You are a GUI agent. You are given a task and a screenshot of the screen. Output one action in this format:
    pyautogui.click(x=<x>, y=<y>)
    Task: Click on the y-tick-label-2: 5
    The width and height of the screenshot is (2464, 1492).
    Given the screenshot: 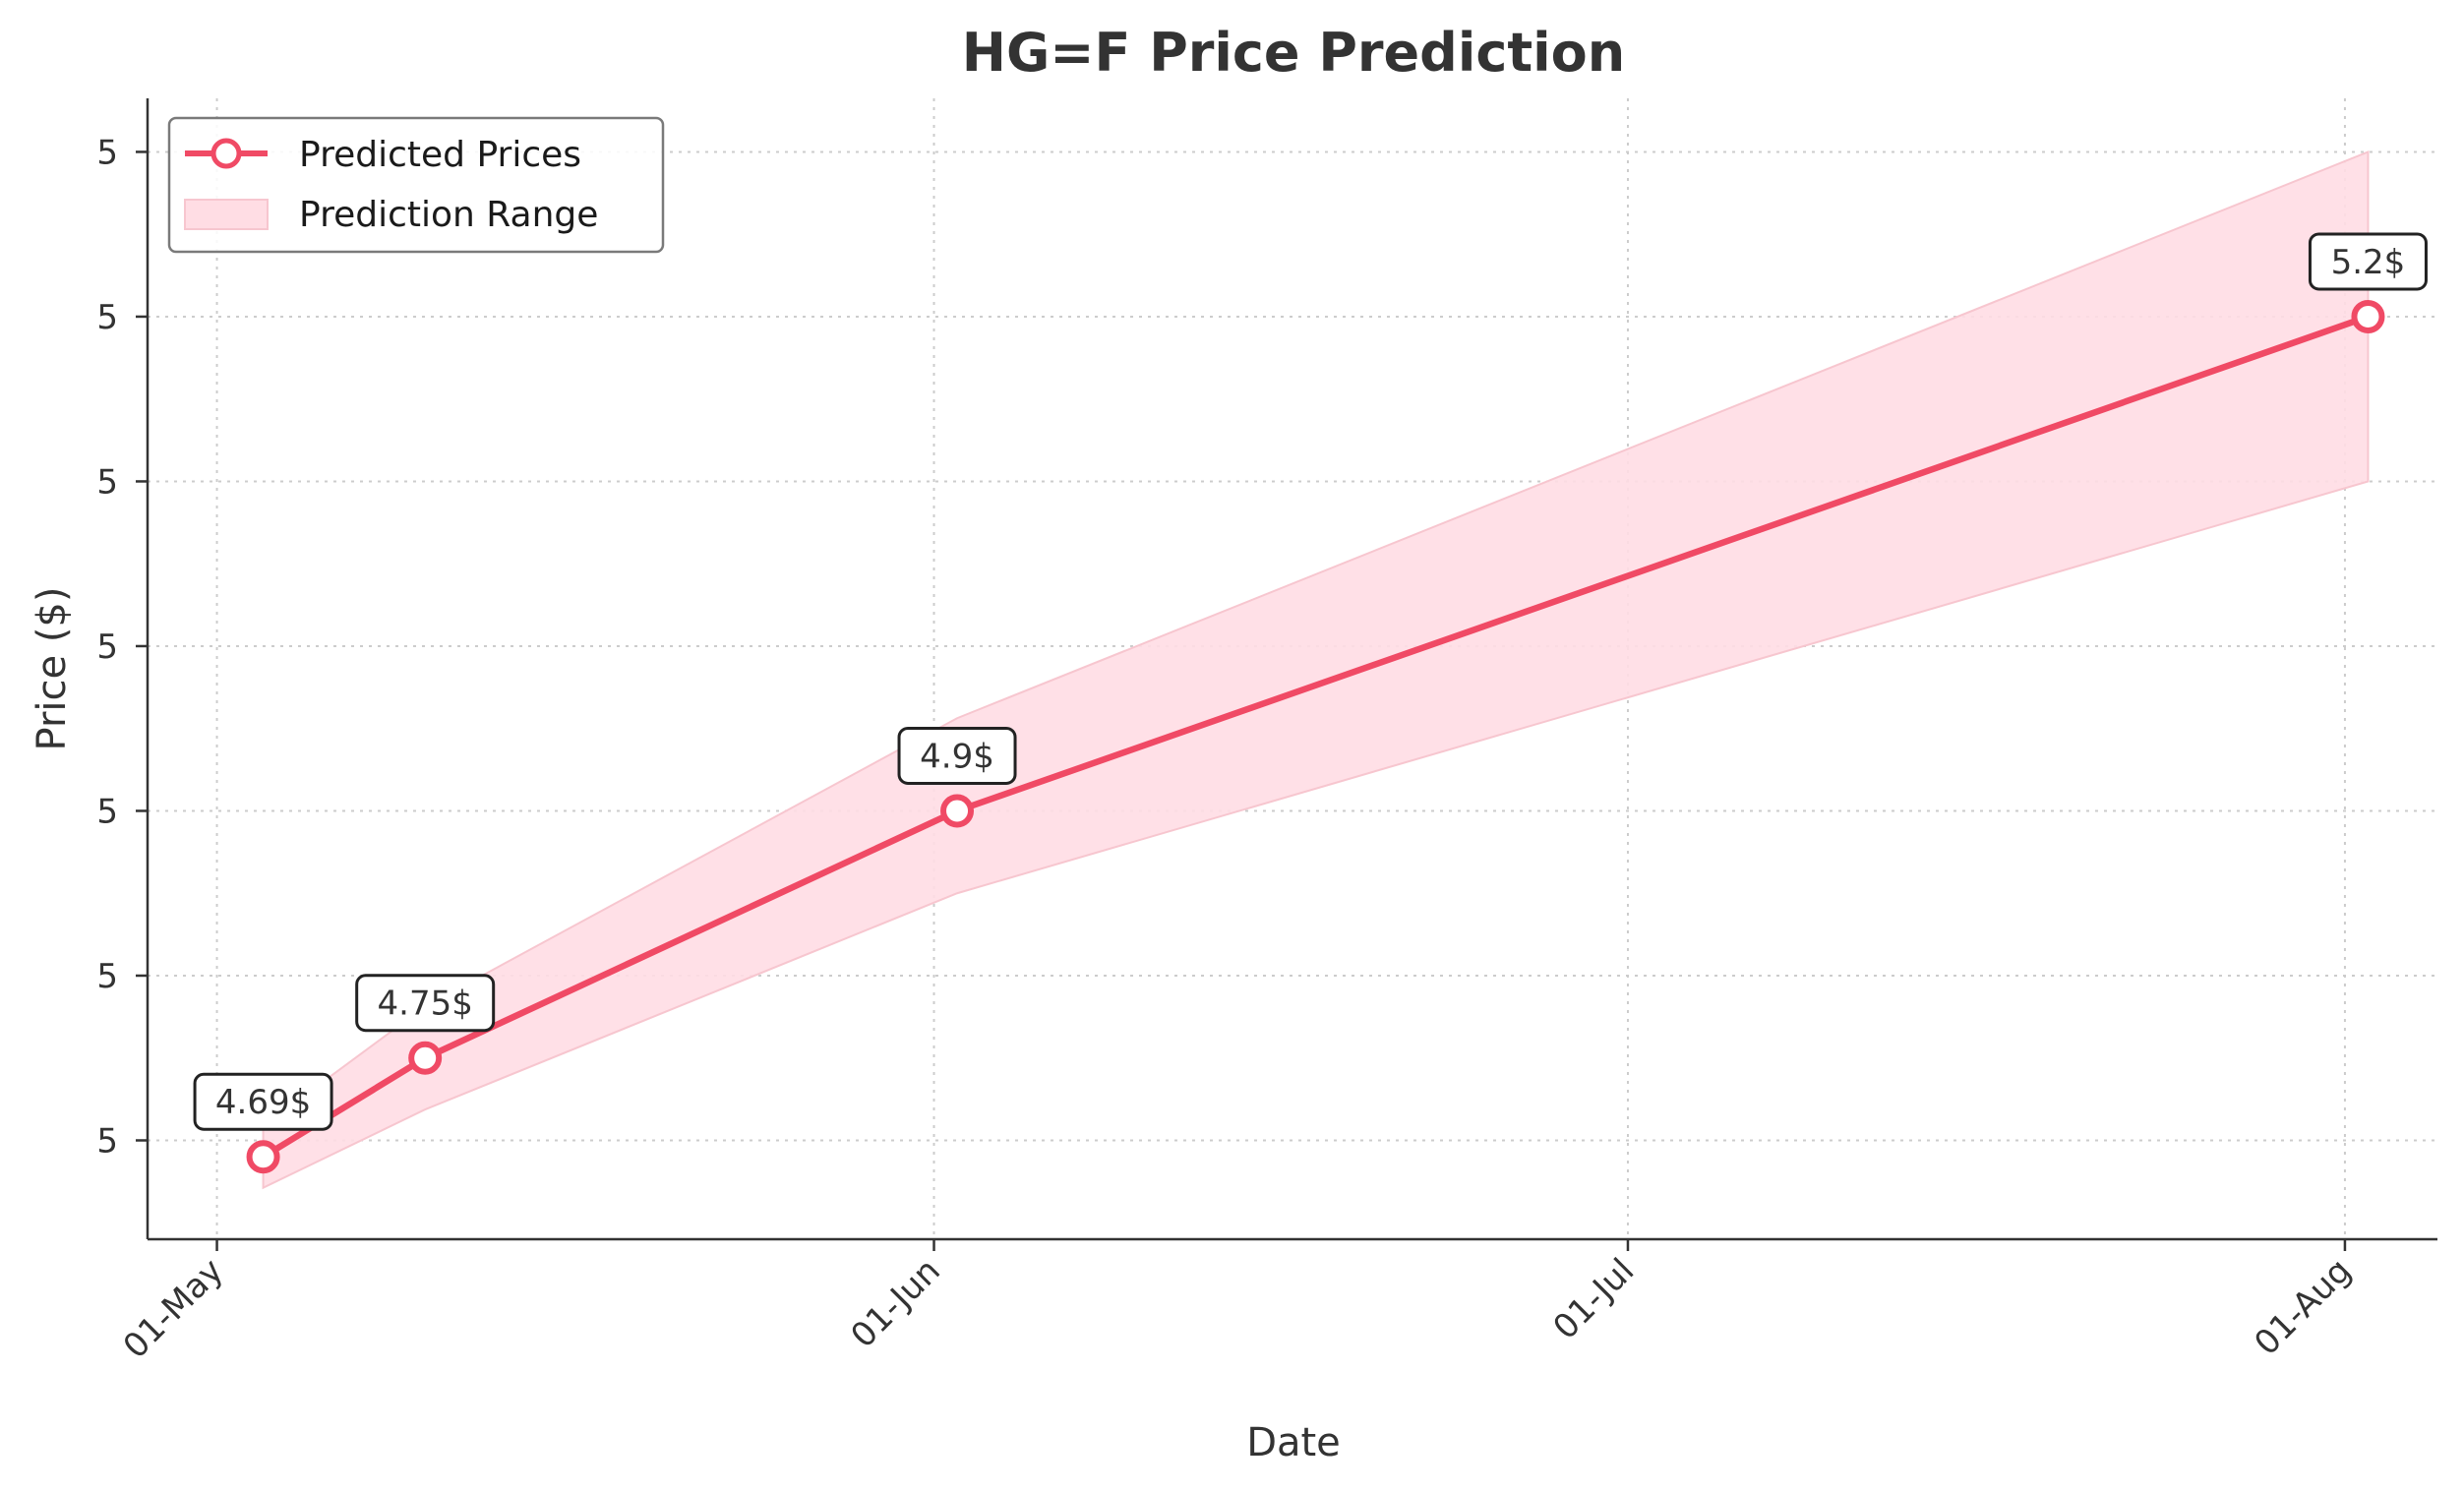 What is the action you would take?
    pyautogui.click(x=107, y=811)
    